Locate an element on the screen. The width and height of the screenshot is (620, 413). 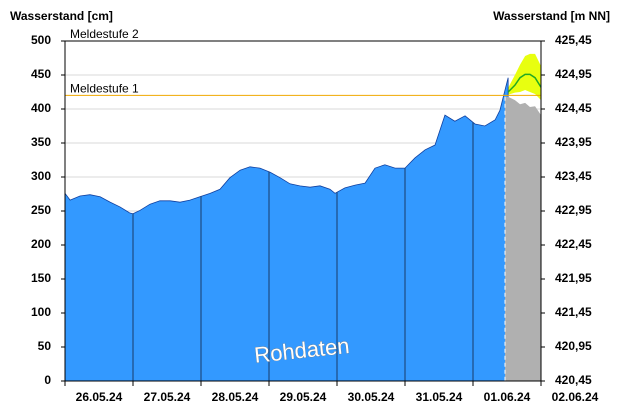
y2-tick-label: 425,45 is located at coordinates (573, 40).